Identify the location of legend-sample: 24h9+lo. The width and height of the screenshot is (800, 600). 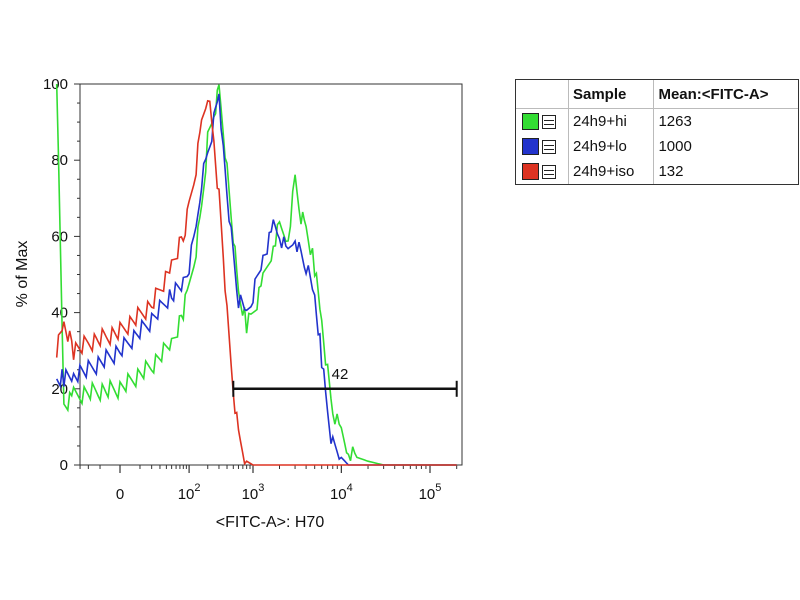
(610, 146).